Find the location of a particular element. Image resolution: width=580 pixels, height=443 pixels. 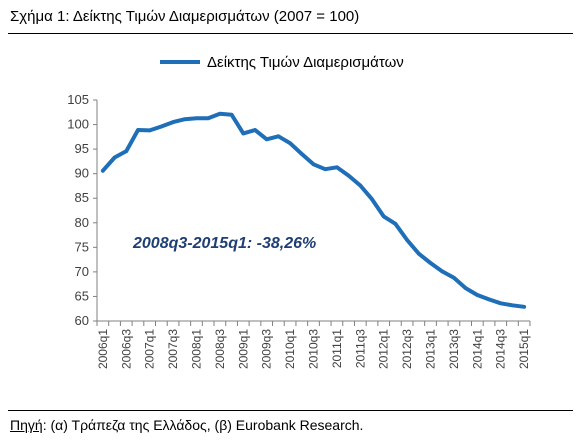

y-tick-label: 70 is located at coordinates (82, 271).